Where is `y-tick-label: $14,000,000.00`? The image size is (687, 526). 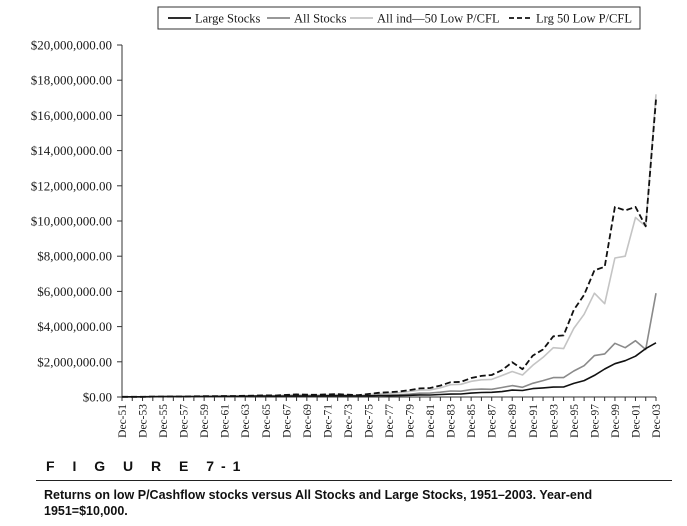 y-tick-label: $14,000,000.00 is located at coordinates (71, 150).